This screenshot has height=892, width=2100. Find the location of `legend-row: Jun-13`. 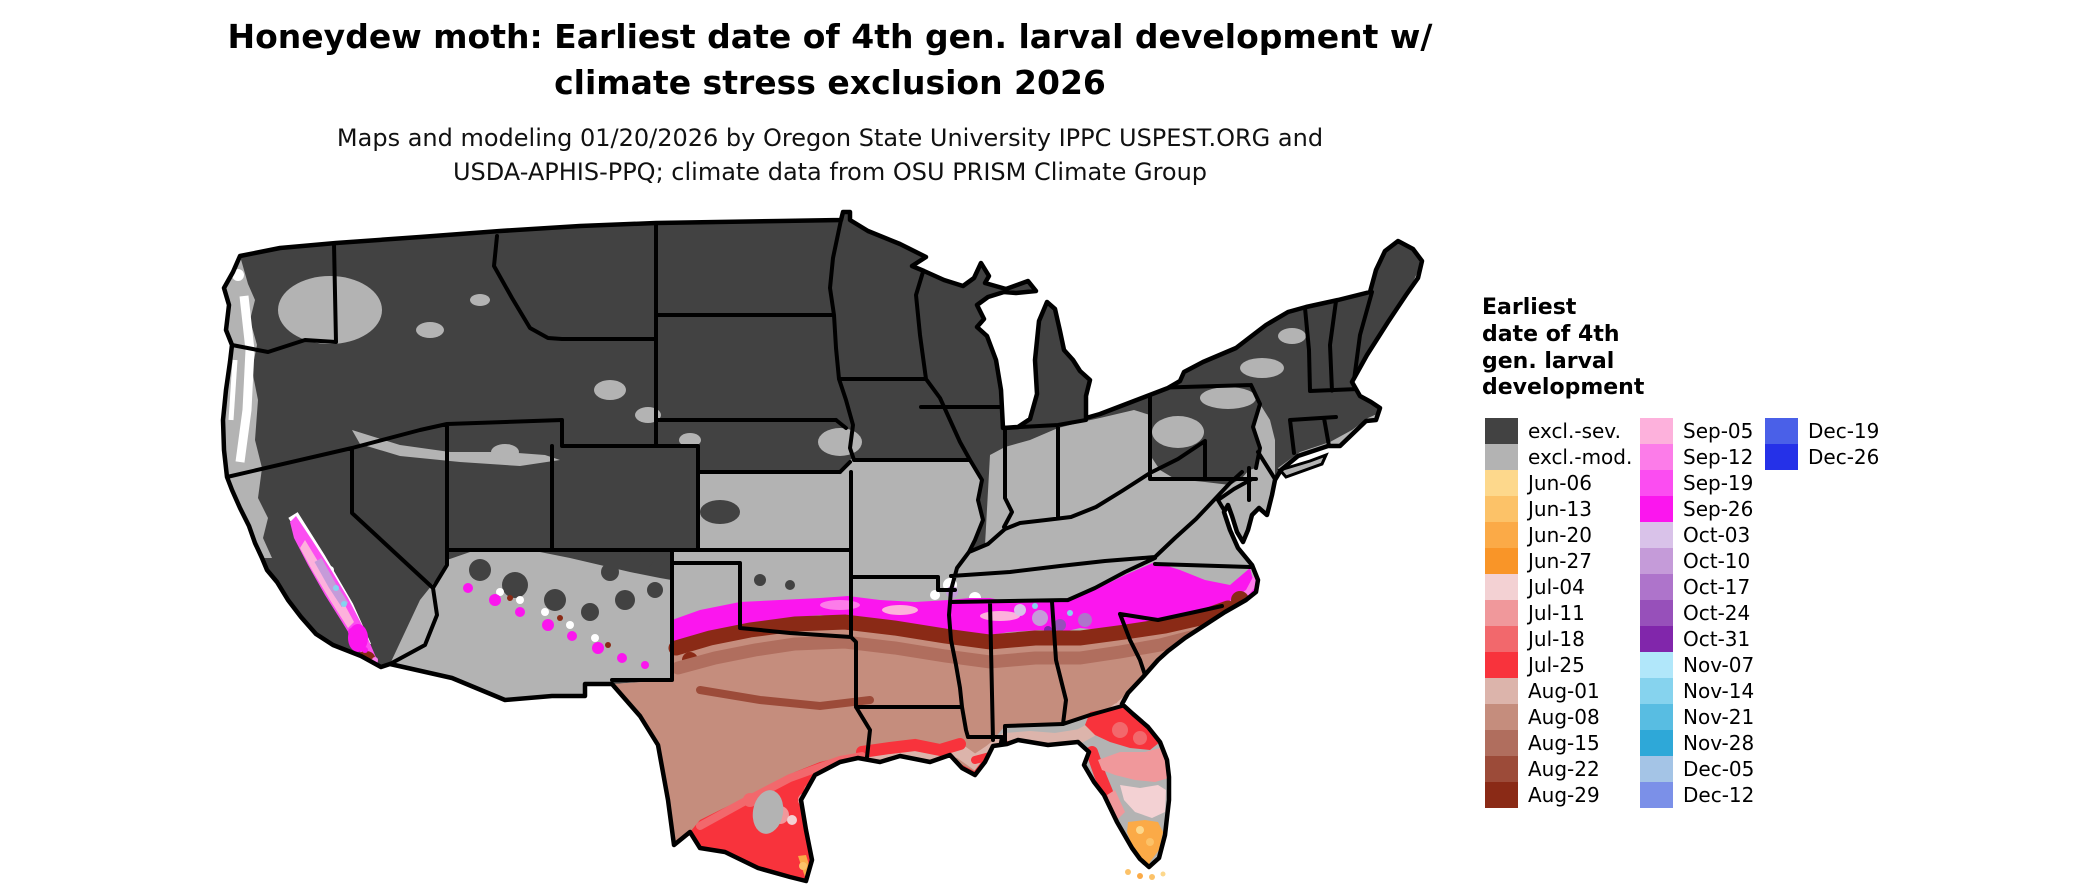

legend-row: Jun-13 is located at coordinates (1558, 509).